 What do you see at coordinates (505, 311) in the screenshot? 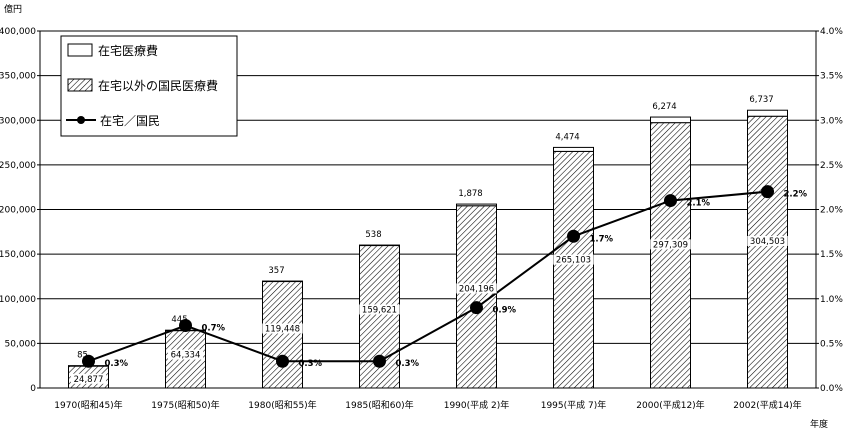
I see `data-label-ratio: 0.9%` at bounding box center [505, 311].